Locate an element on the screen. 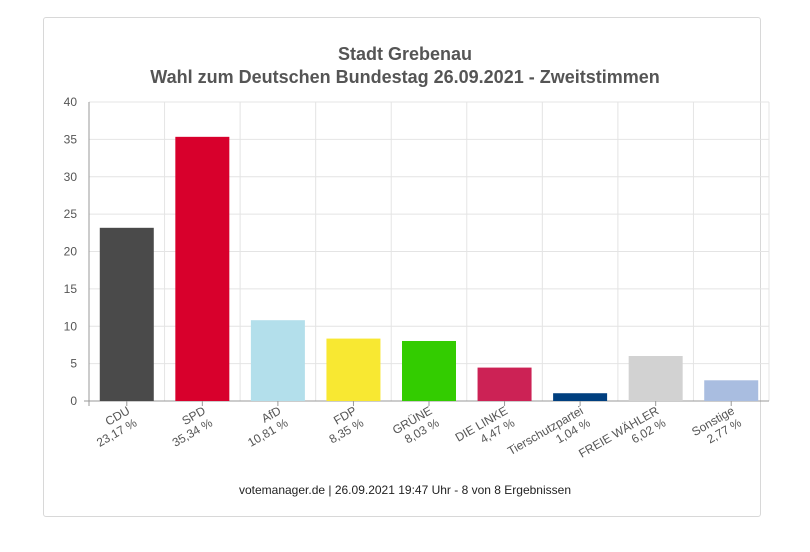  y-tick-label: 35 is located at coordinates (71, 139).